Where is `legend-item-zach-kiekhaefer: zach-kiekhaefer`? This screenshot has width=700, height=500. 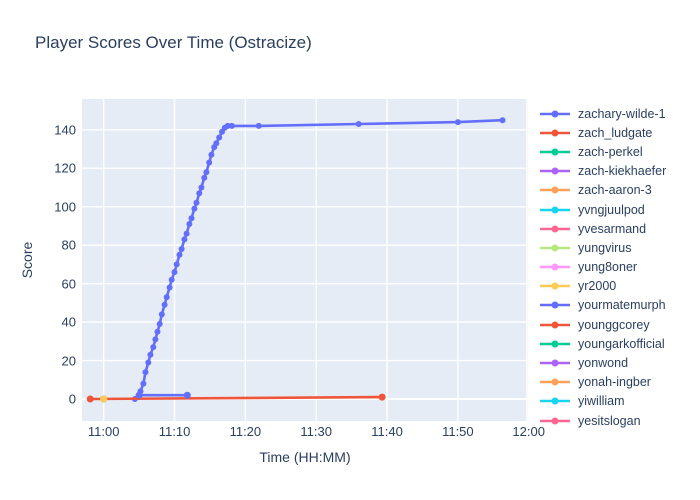 legend-item-zach-kiekhaefer: zach-kiekhaefer is located at coordinates (603, 171).